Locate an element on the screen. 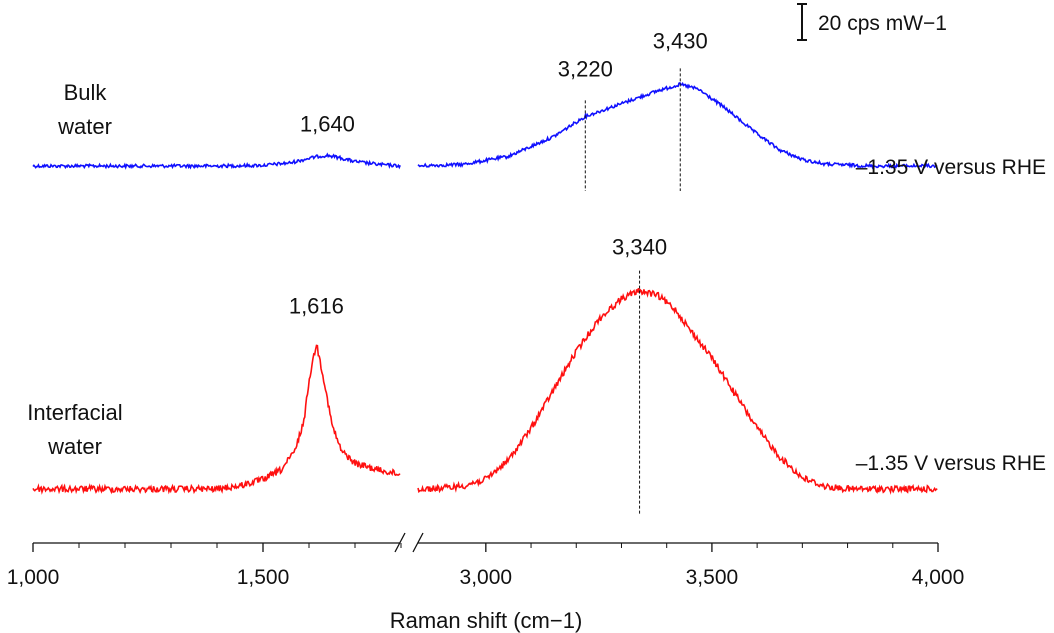 The image size is (1054, 633). peak-label-3430: 3,430 is located at coordinates (680, 40).